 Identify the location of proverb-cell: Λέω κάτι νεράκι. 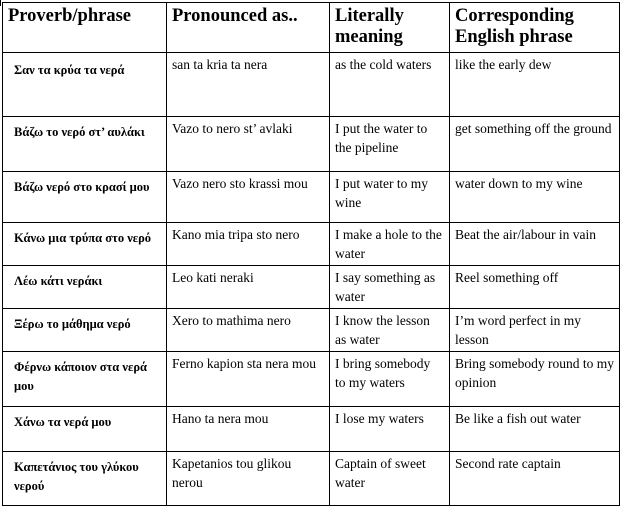
(84, 287).